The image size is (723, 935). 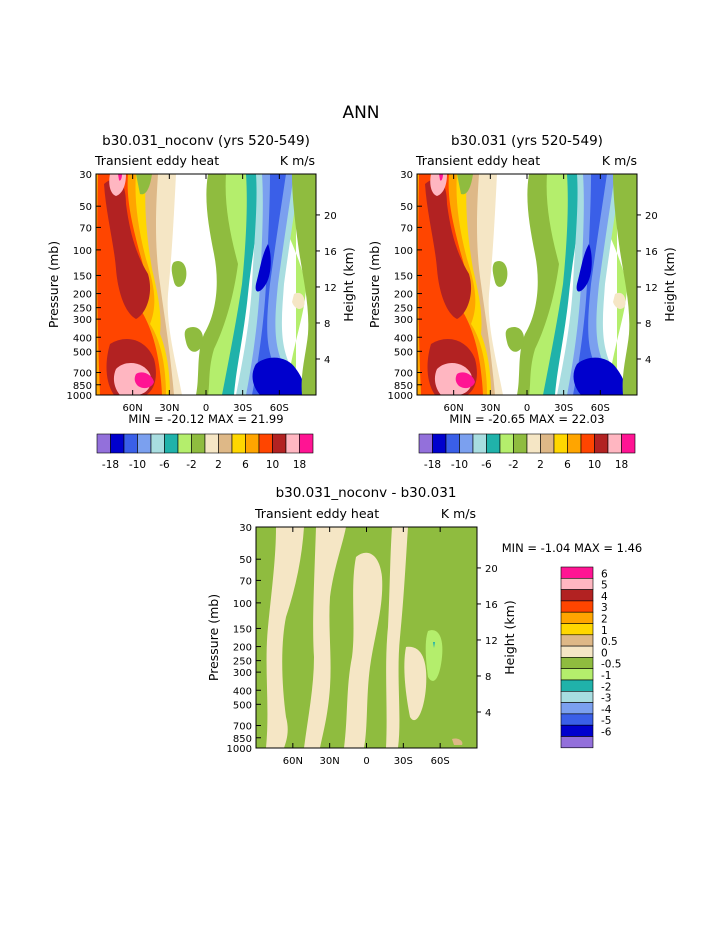 I want to click on colorbar-label: 10, so click(x=594, y=465).